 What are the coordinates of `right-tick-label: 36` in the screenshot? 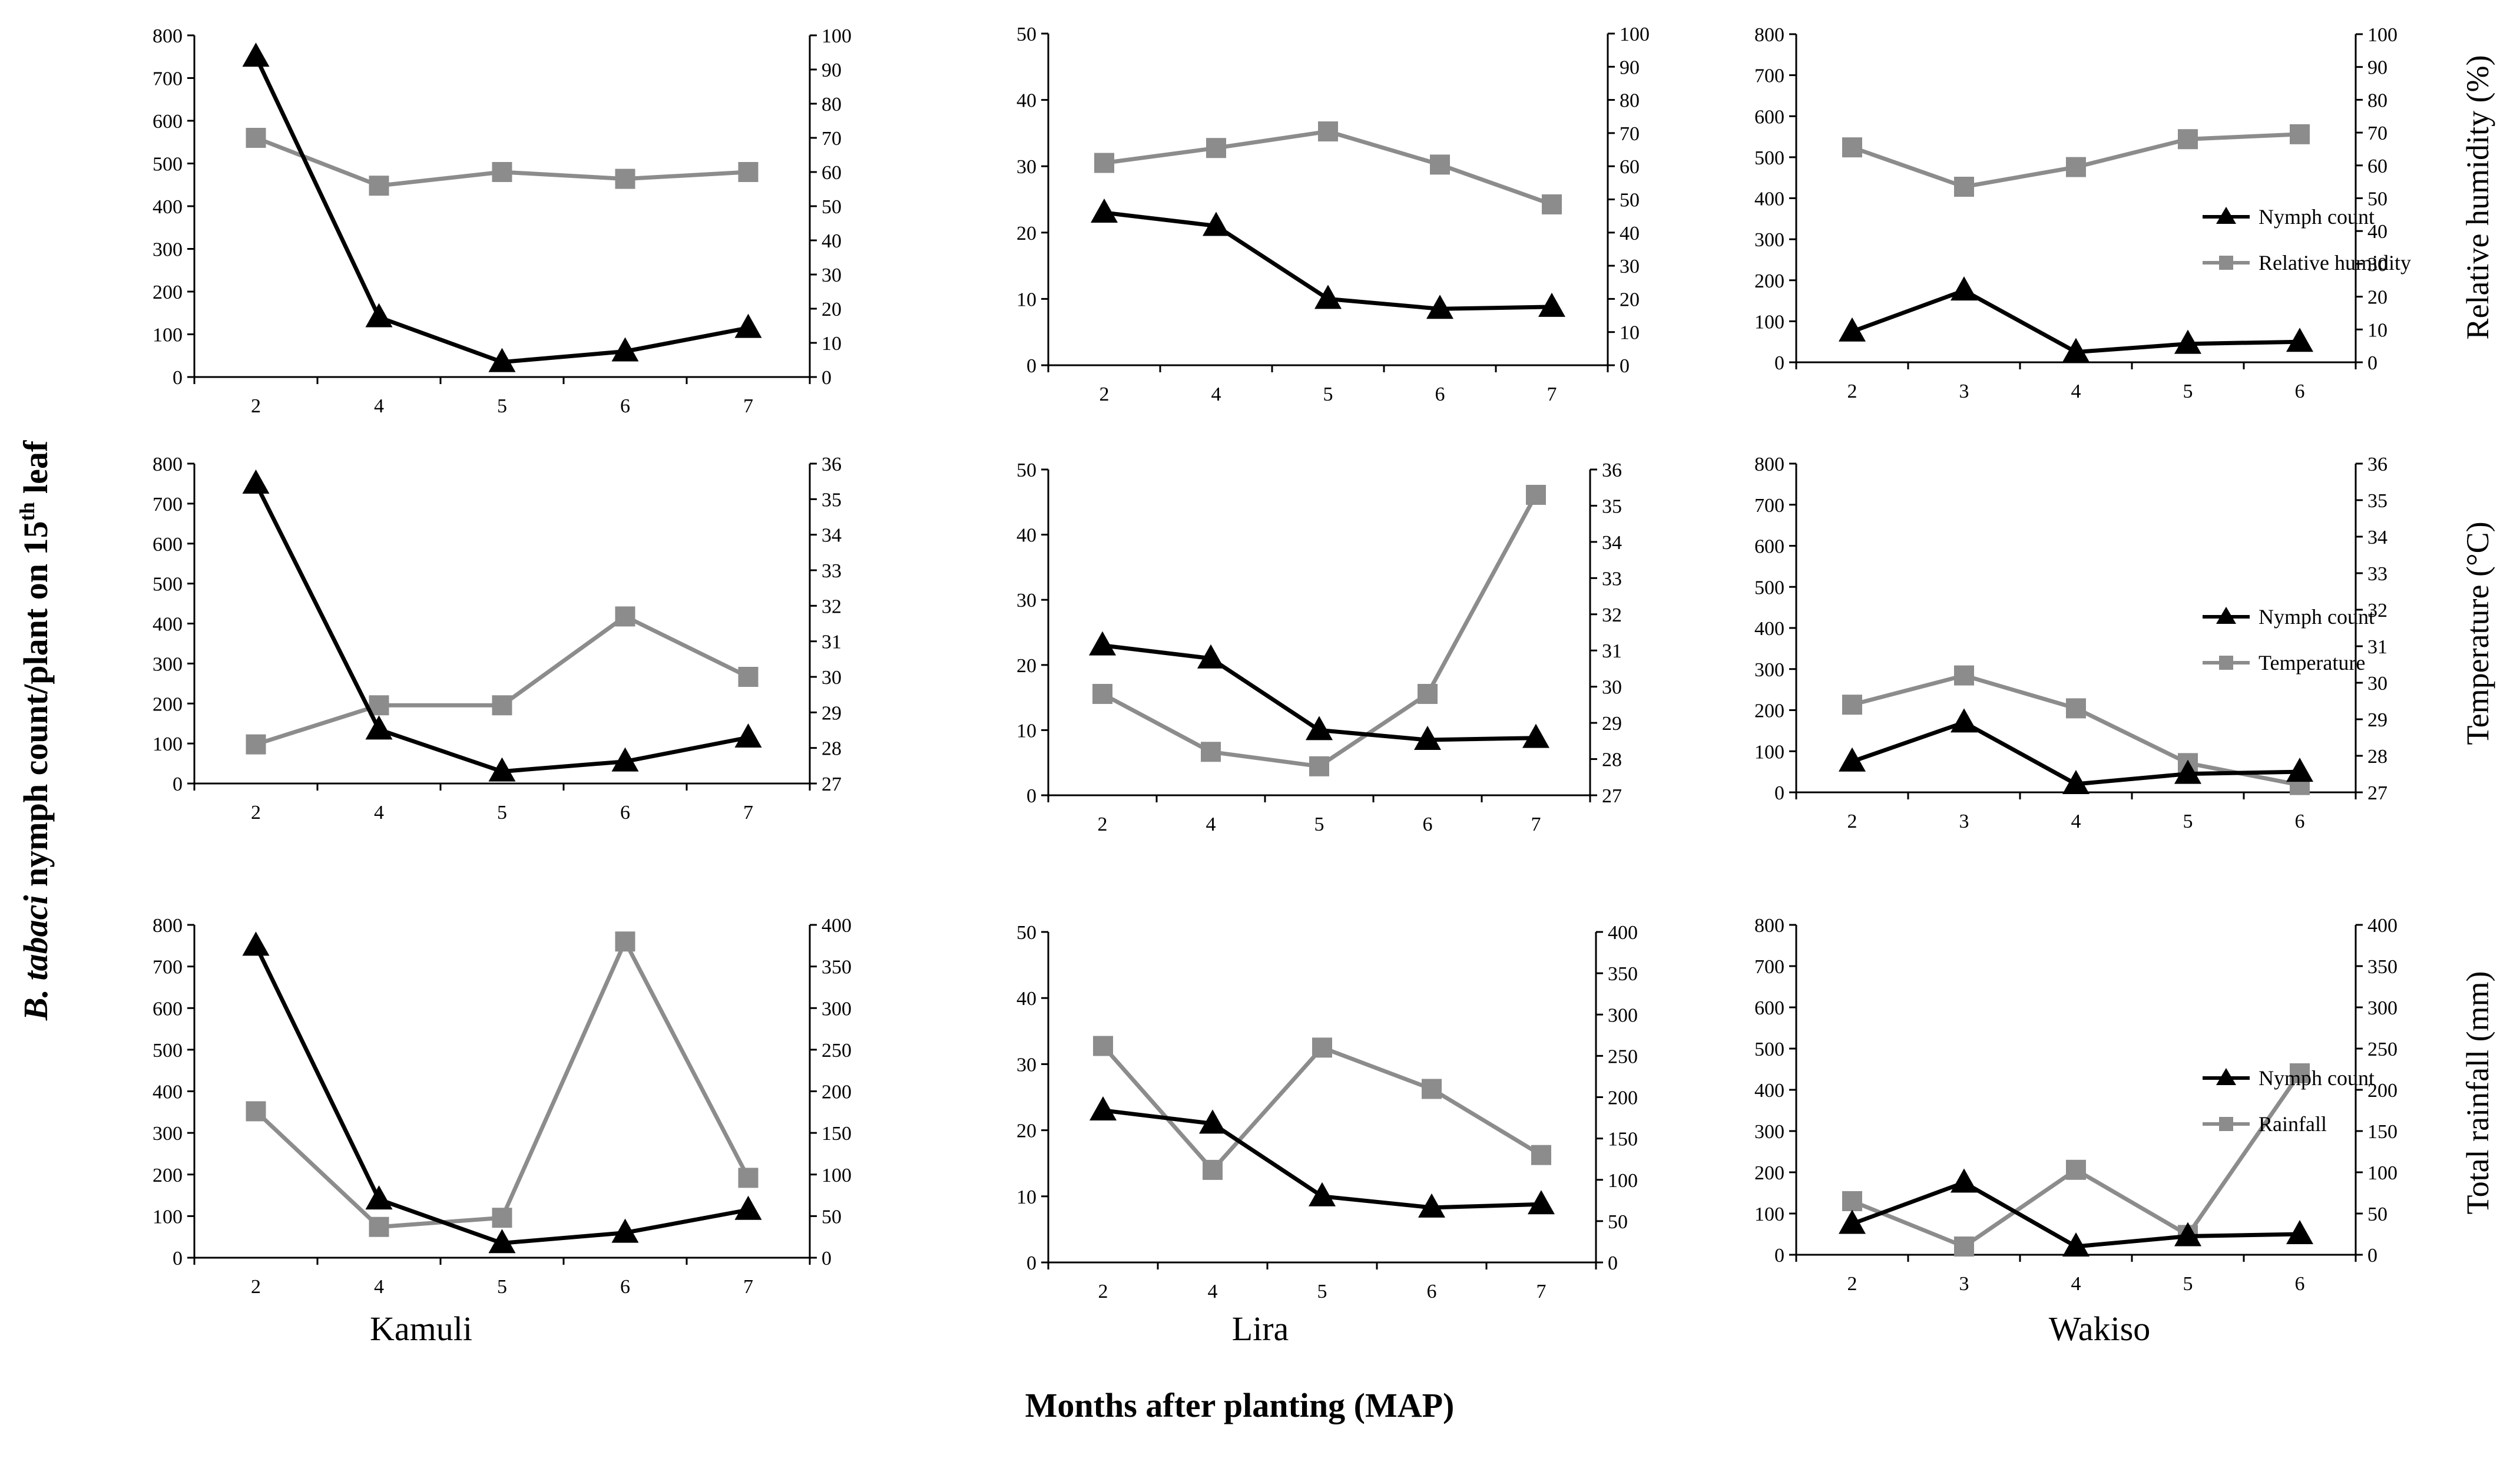 It's located at (1612, 470).